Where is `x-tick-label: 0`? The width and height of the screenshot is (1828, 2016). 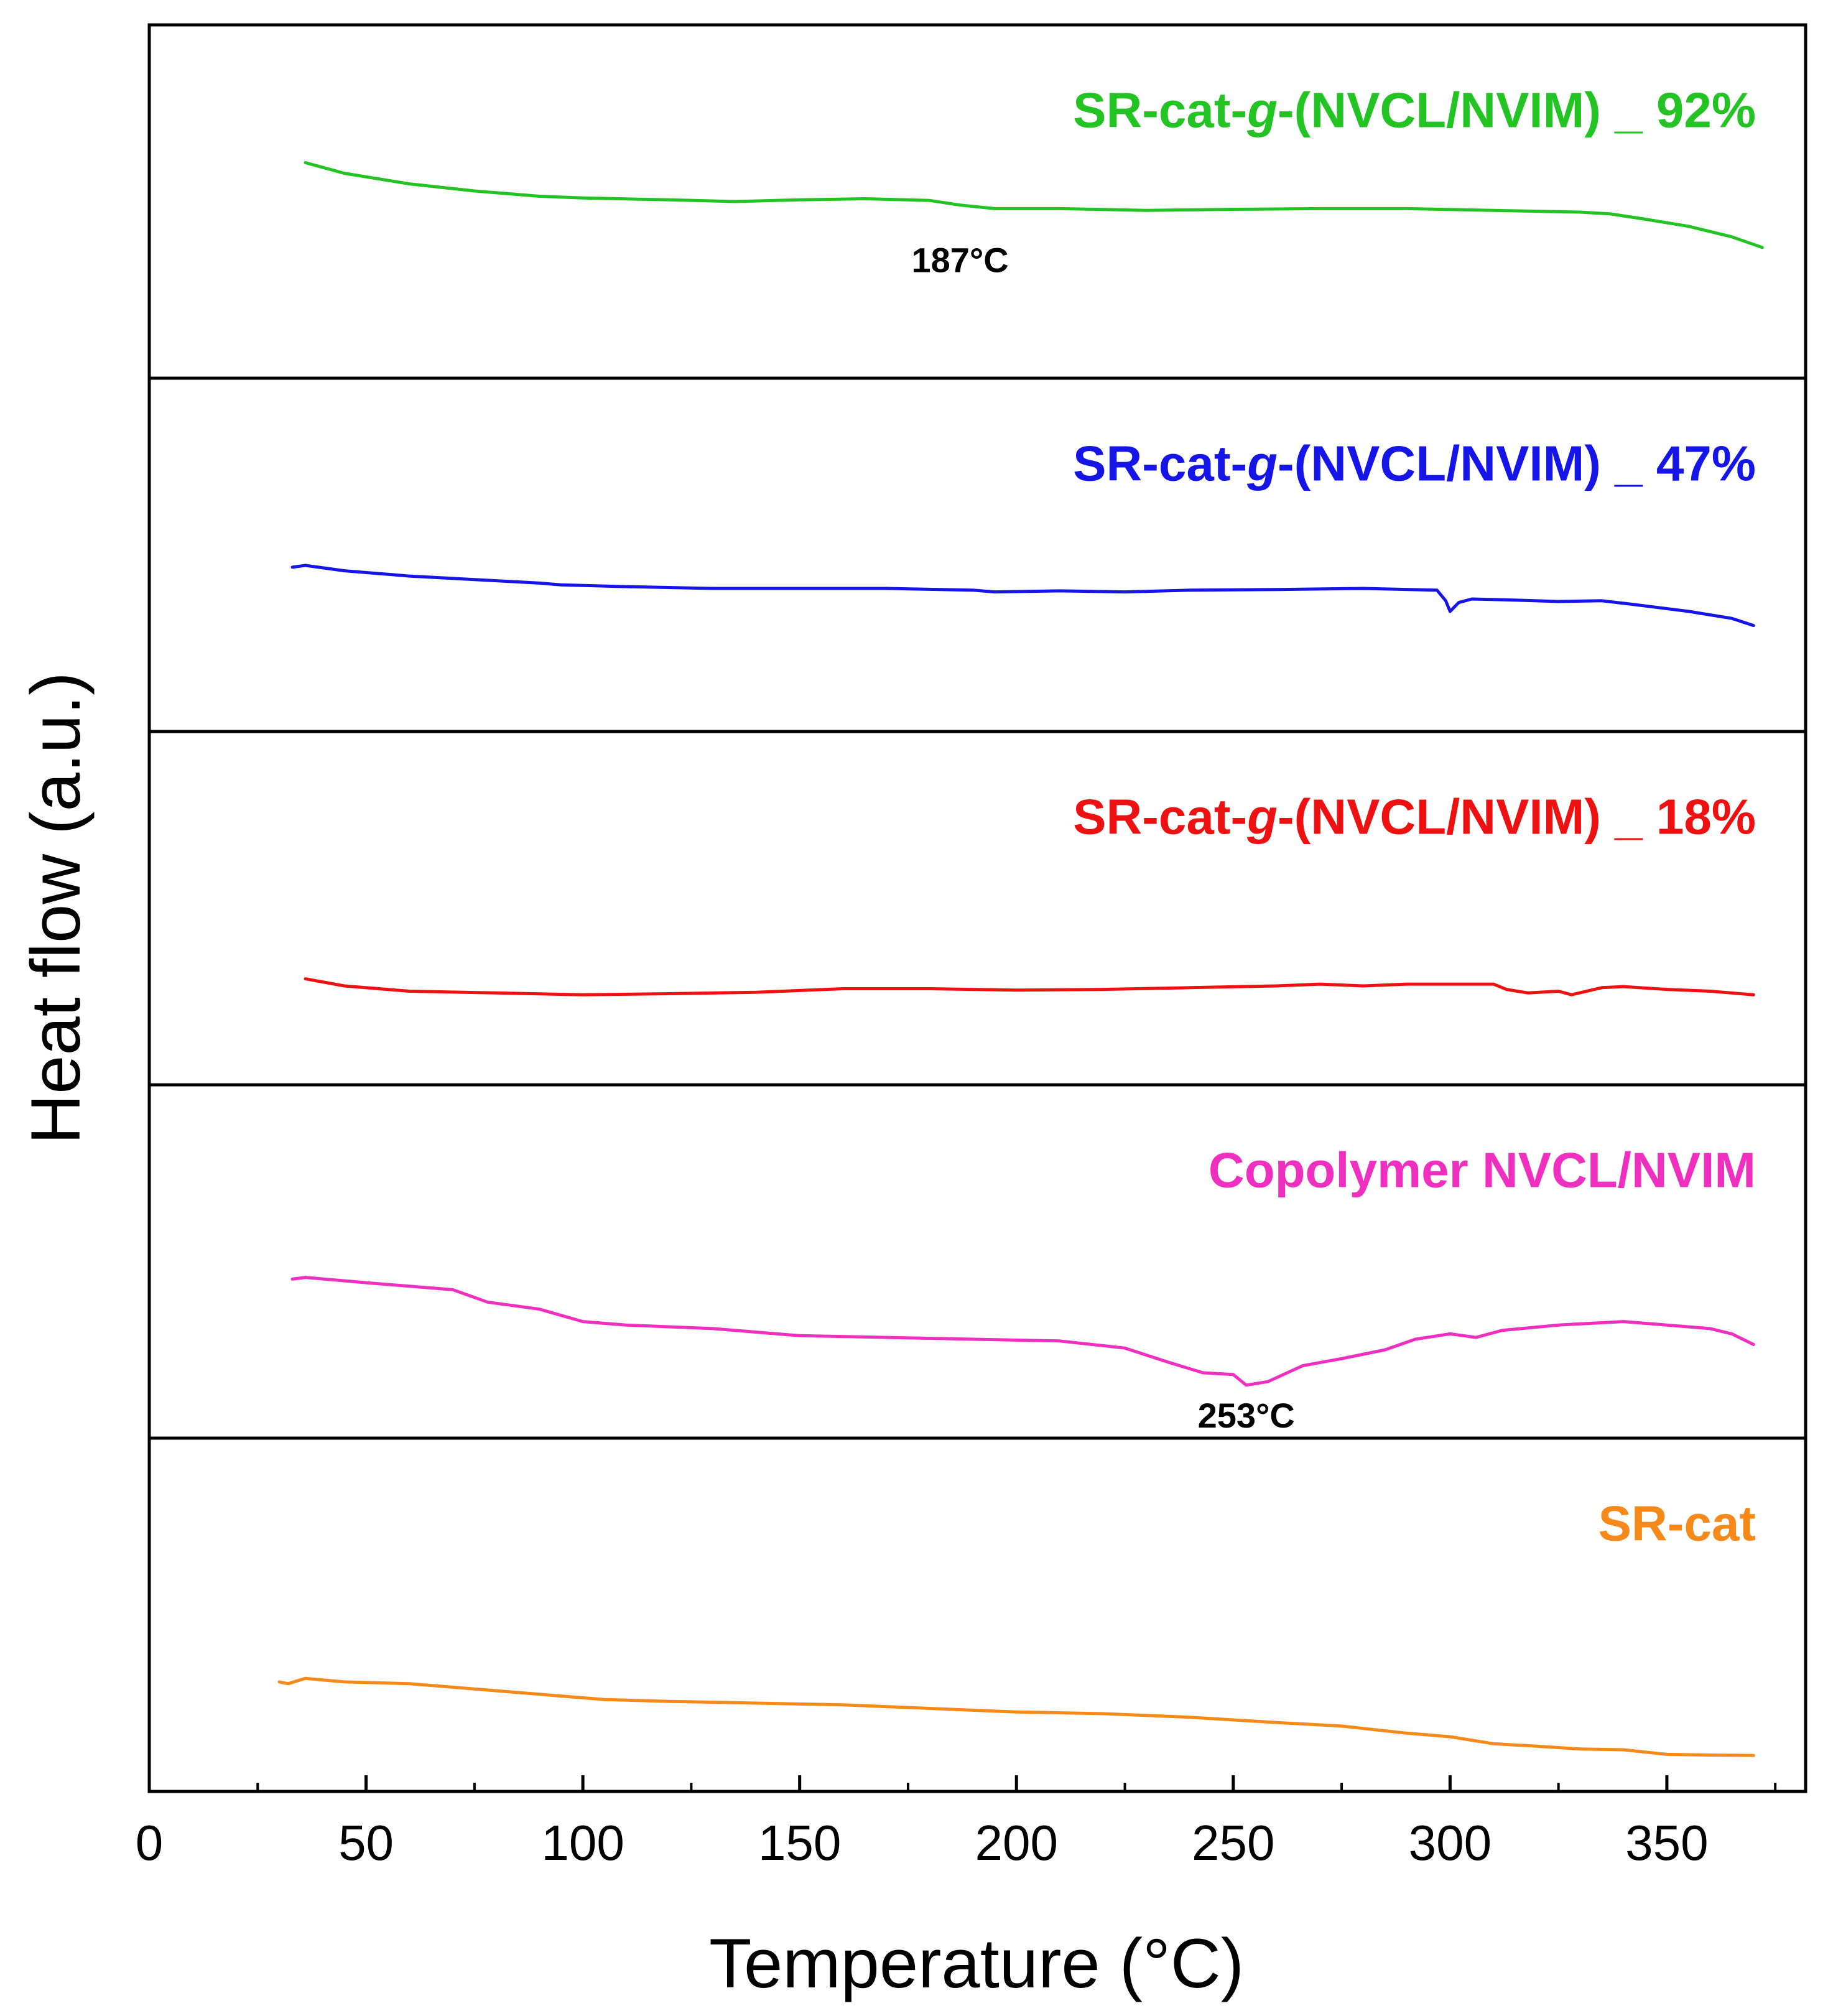 x-tick-label: 0 is located at coordinates (150, 1842).